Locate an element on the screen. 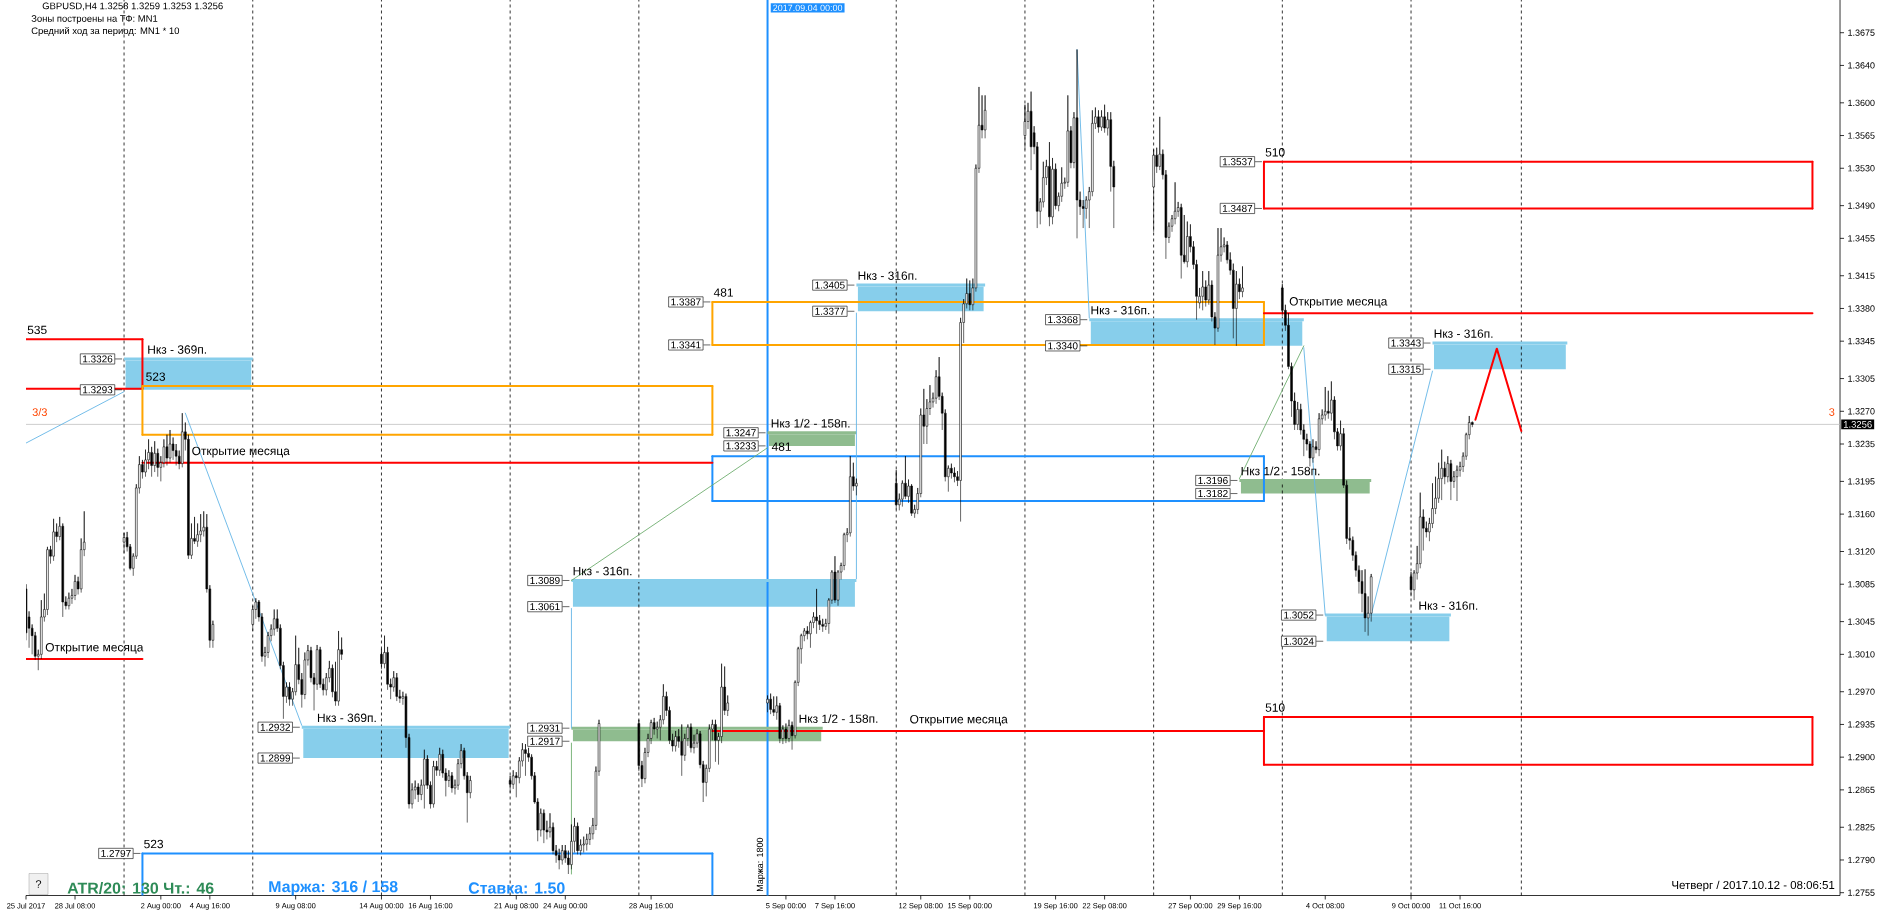  annotation: Средний ход за период: MN1 * 10 is located at coordinates (105, 31).